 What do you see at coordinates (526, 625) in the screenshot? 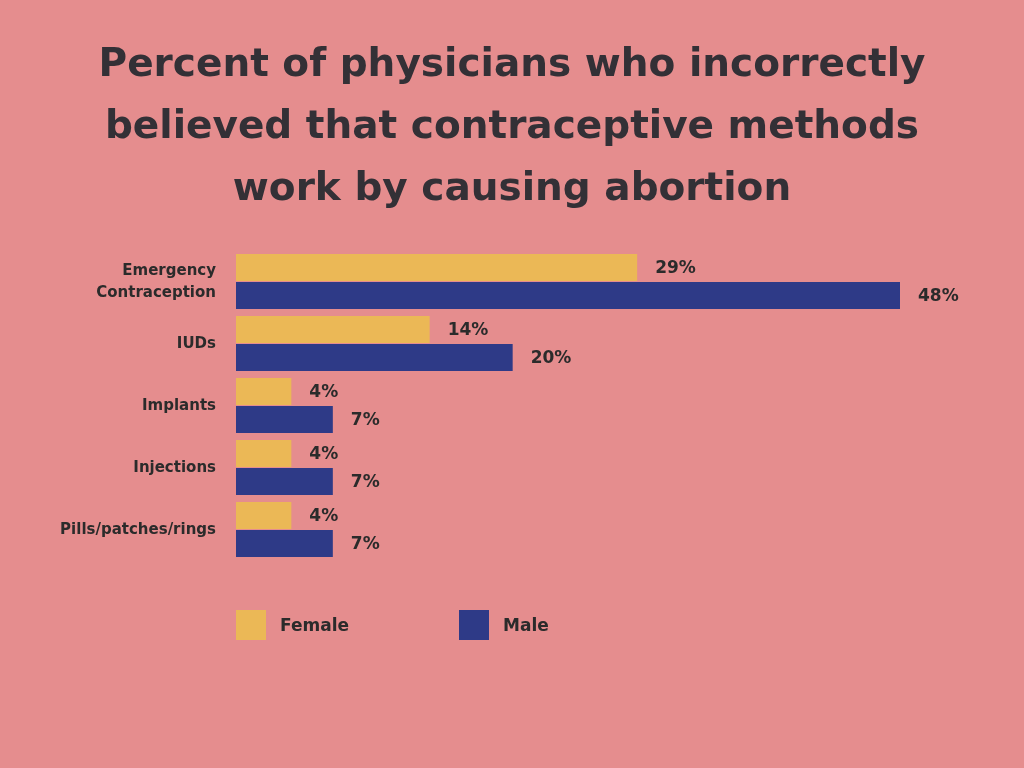
I see `legend-label: Male` at bounding box center [526, 625].